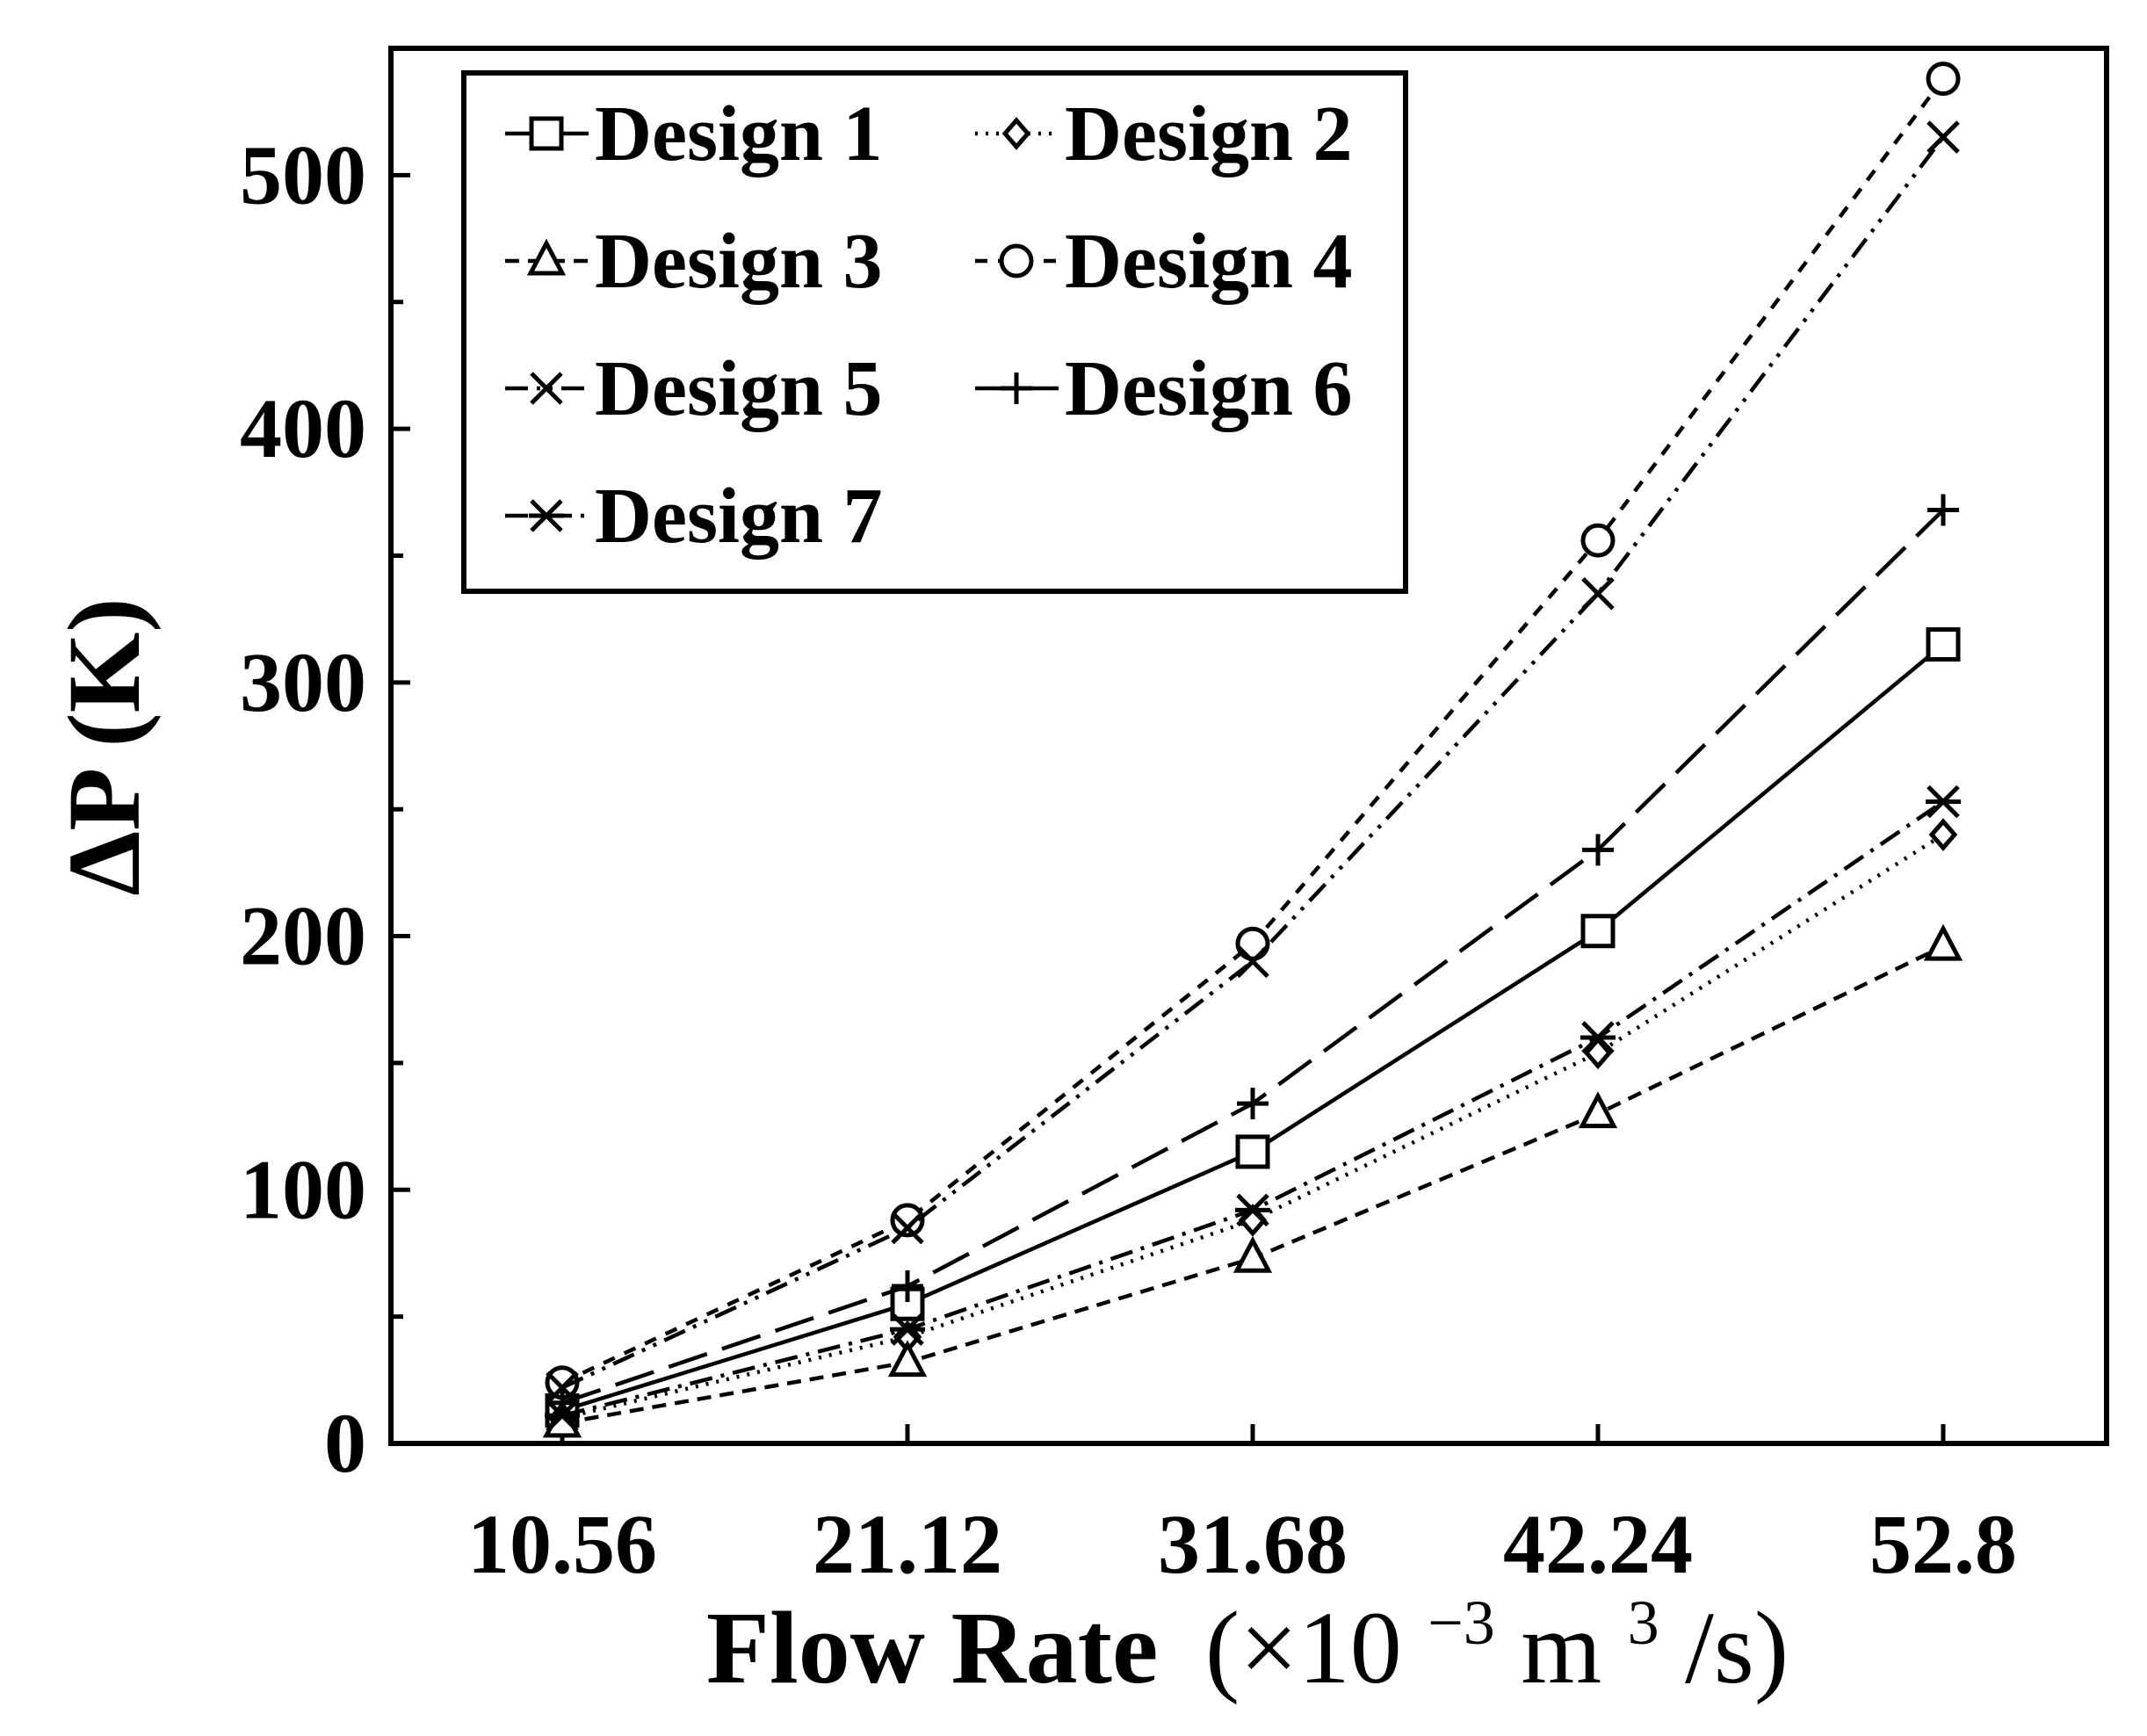  I want to click on legend-item: Design 4, so click(1164, 261).